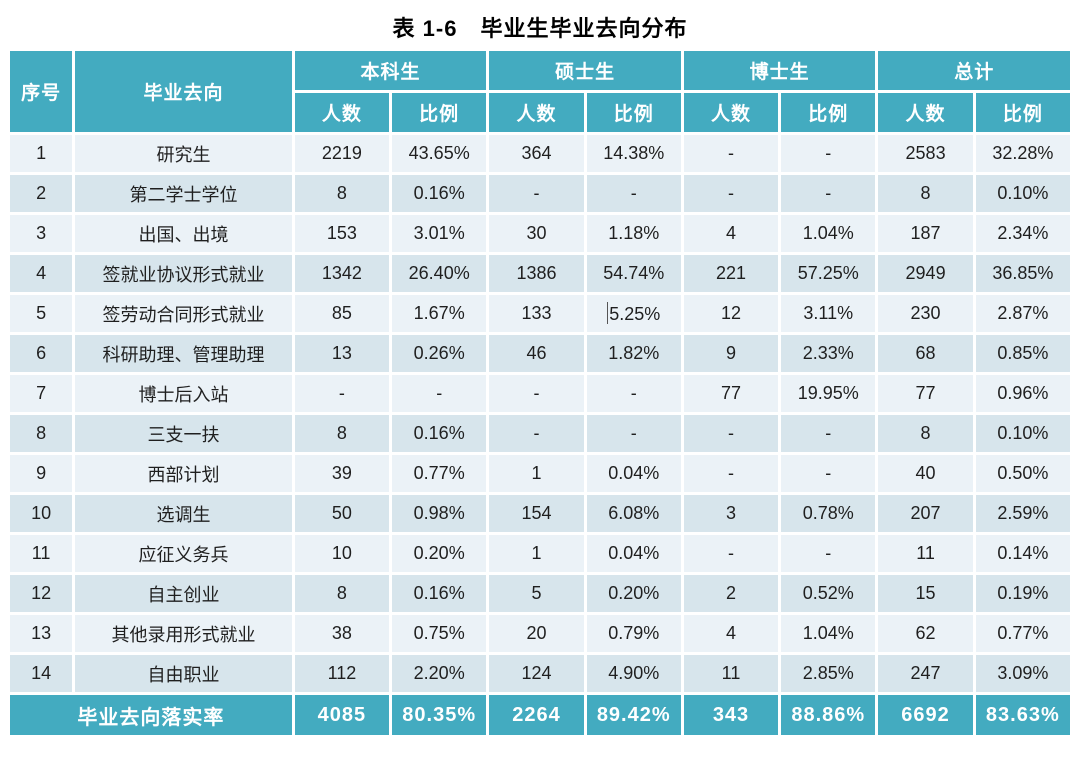  What do you see at coordinates (41, 513) in the screenshot?
I see `row-number-cell: 10` at bounding box center [41, 513].